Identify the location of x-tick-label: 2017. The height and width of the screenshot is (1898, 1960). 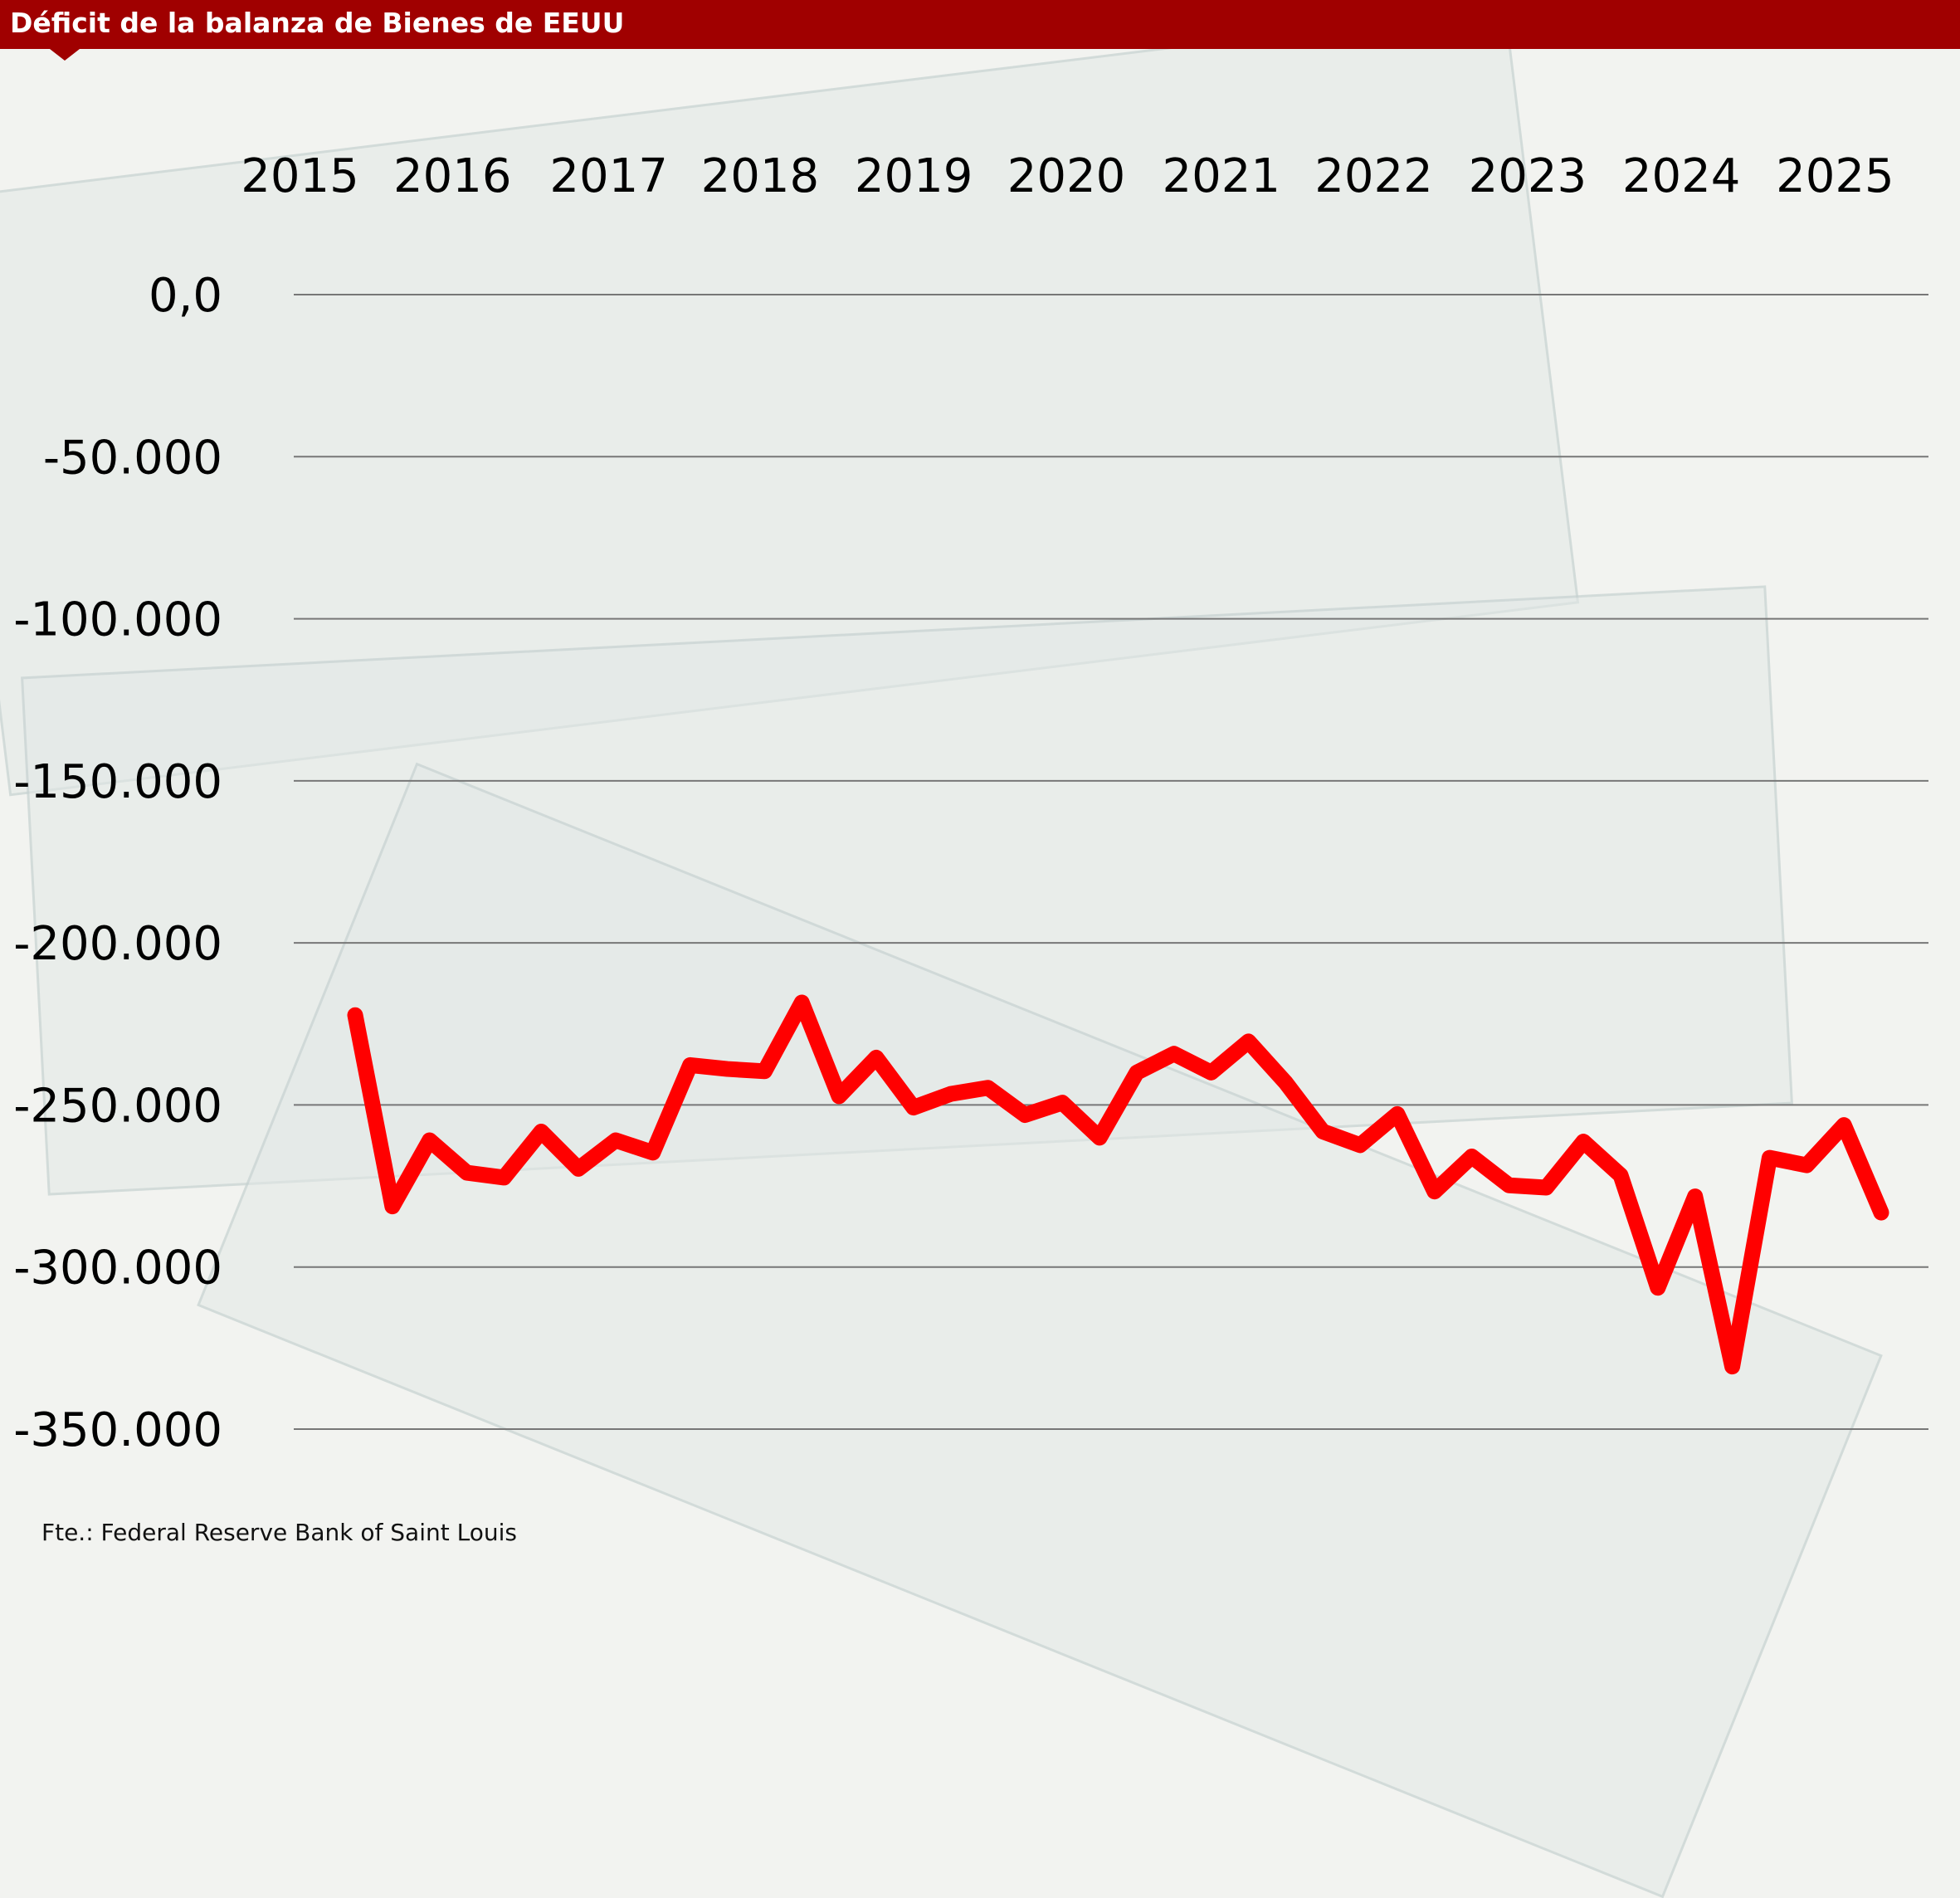
(608, 176).